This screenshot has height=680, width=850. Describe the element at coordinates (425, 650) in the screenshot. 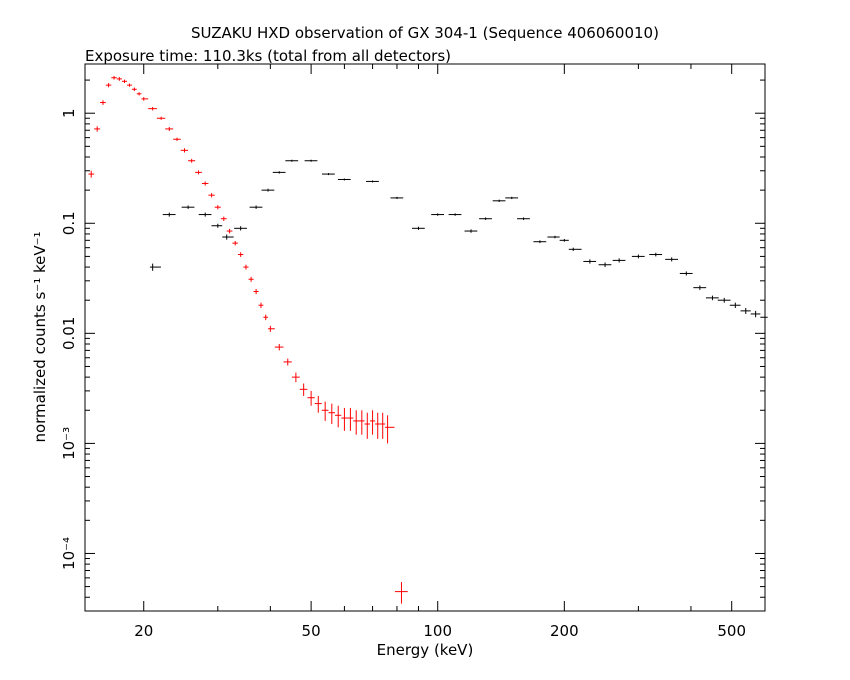

I see `x-axis-label: Energy (keV)` at that location.